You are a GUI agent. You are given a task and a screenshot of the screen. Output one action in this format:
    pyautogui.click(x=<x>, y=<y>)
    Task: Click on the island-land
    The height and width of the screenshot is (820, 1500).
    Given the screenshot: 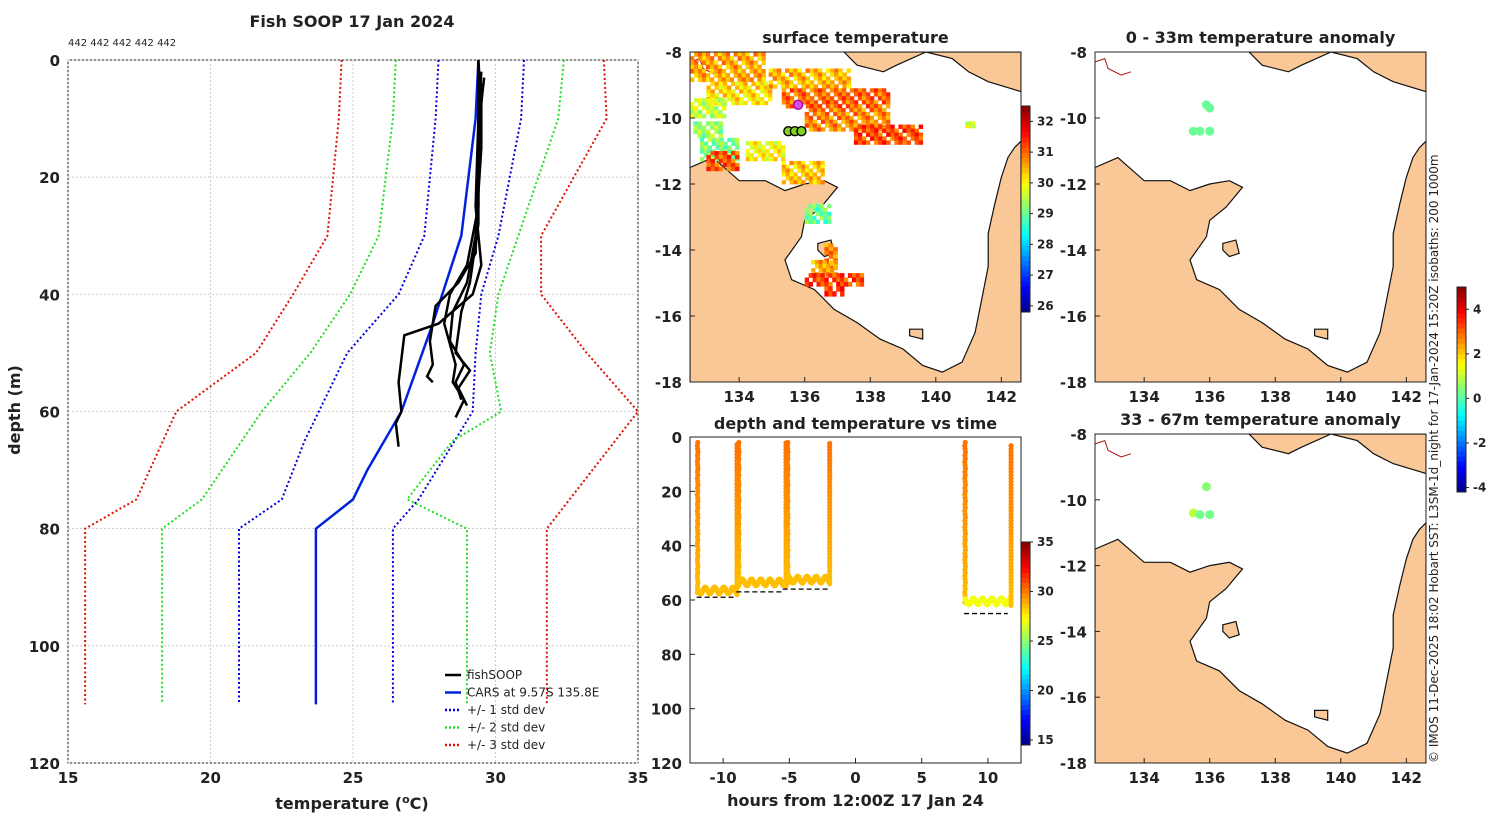 What is the action you would take?
    pyautogui.click(x=1231, y=629)
    